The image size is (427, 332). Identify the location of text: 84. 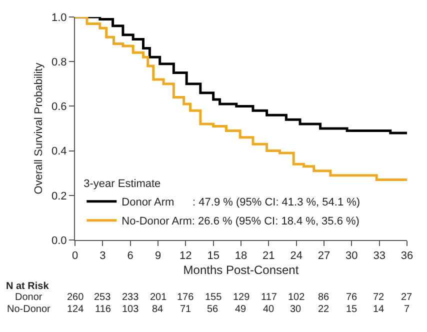
(158, 309).